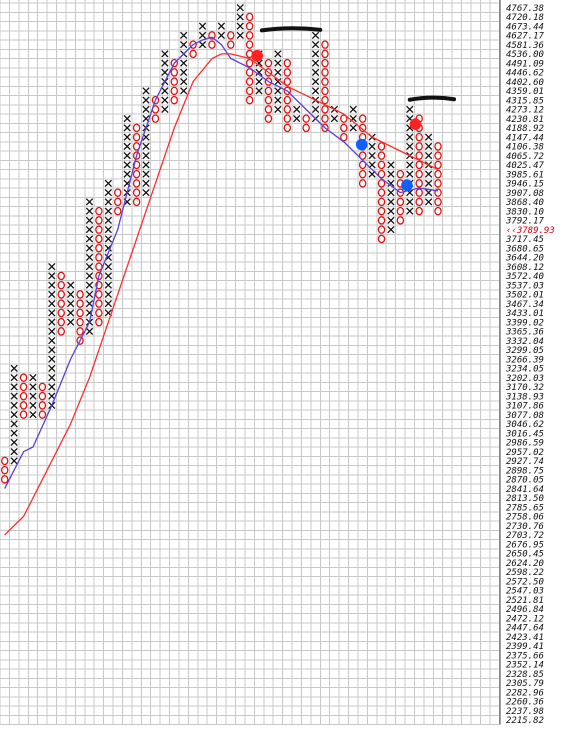 The width and height of the screenshot is (572, 731). Describe the element at coordinates (524, 286) in the screenshot. I see `price-tick-label: 3537.03` at that location.